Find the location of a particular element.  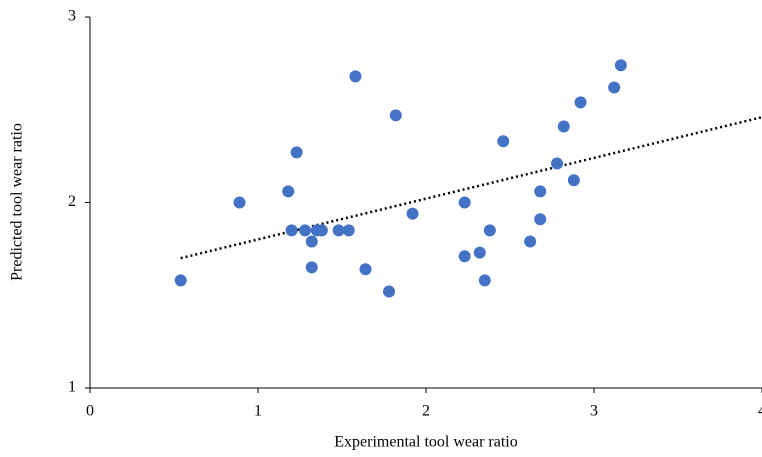

y-tick-label: 2 is located at coordinates (72, 201).